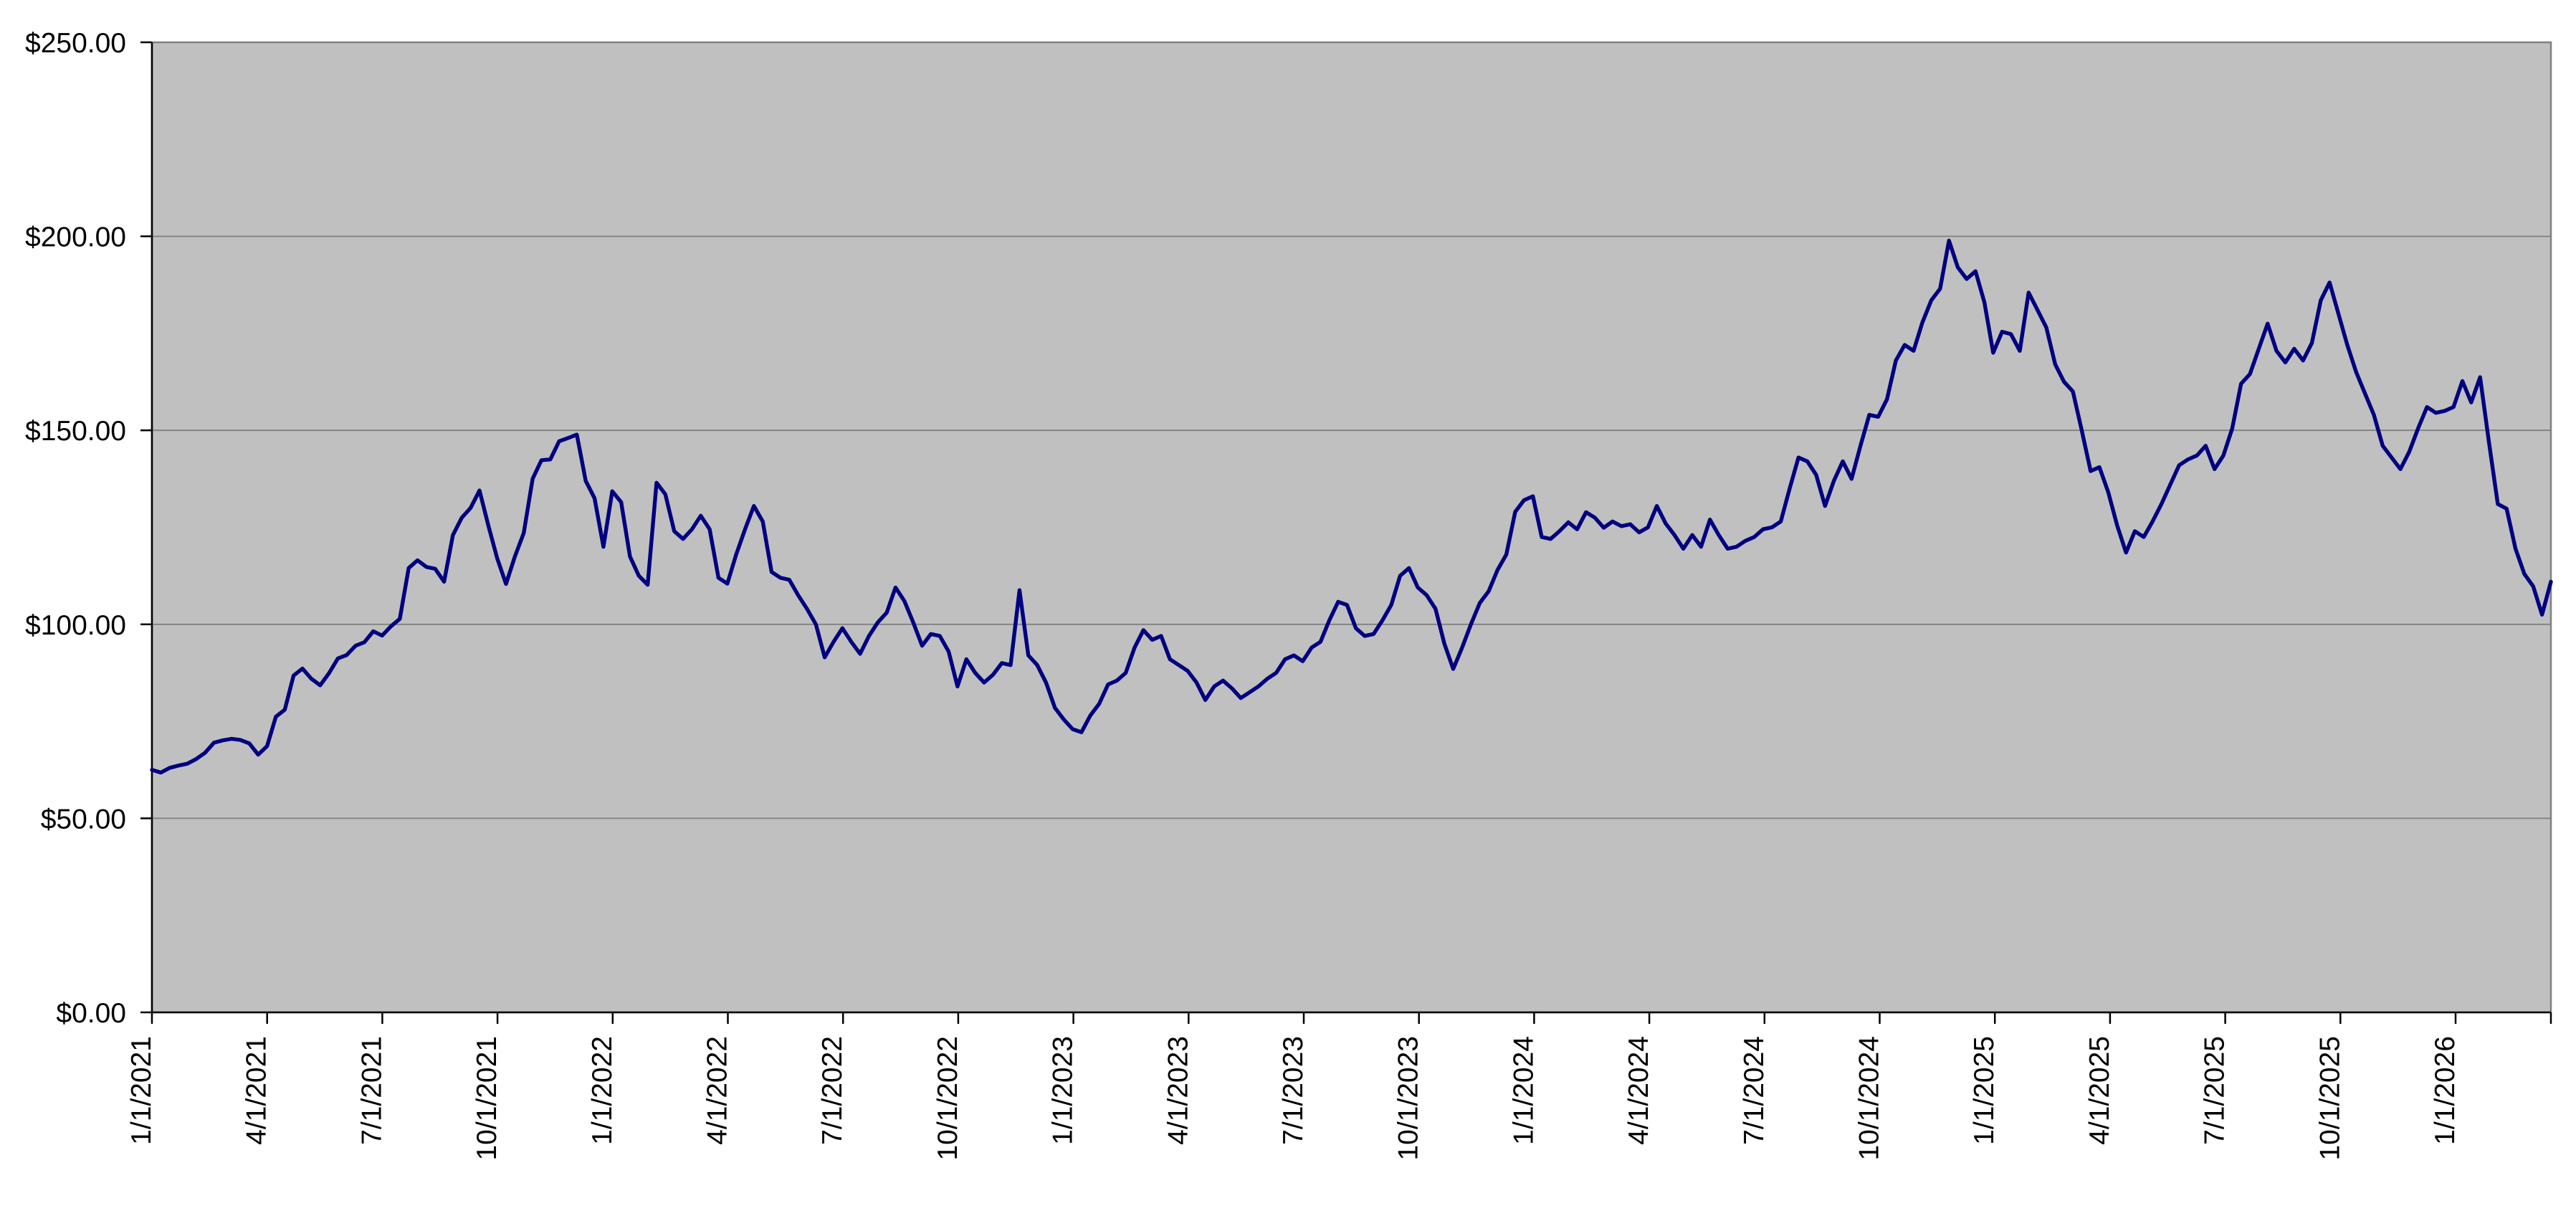 Image resolution: width=2576 pixels, height=1221 pixels. Describe the element at coordinates (75, 238) in the screenshot. I see `y-tick-label-200: $200.00` at that location.